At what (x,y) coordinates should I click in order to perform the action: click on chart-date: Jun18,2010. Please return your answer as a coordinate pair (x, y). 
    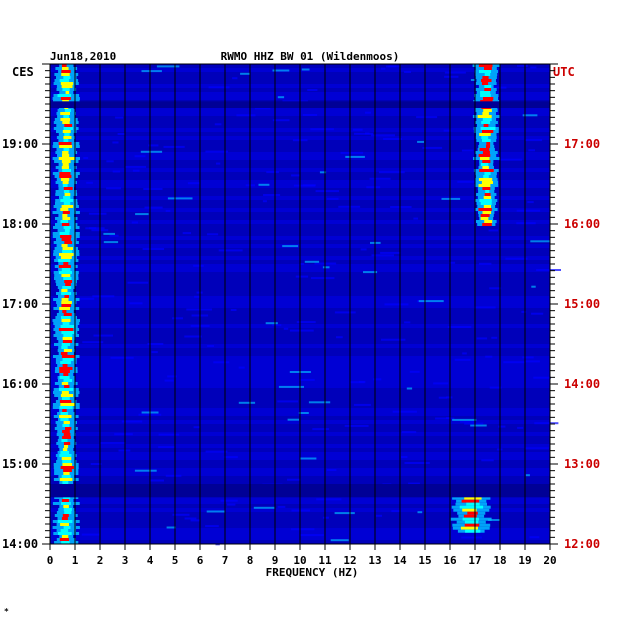
    Looking at the image, I should click on (83, 56).